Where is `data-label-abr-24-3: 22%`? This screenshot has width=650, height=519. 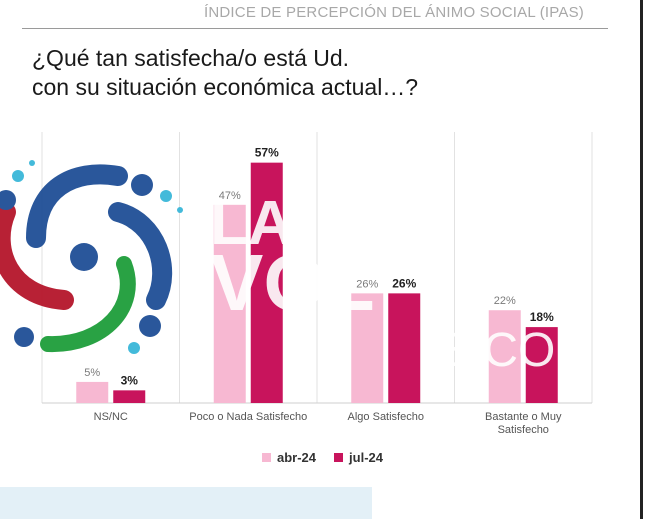 data-label-abr-24-3: 22% is located at coordinates (505, 301).